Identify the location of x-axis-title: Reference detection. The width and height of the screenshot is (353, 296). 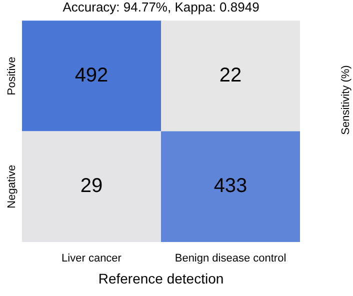
(161, 278).